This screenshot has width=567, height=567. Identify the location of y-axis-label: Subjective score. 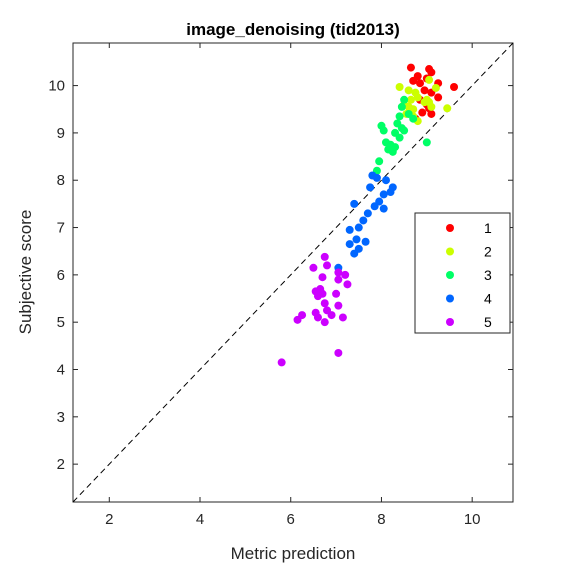
(25, 272).